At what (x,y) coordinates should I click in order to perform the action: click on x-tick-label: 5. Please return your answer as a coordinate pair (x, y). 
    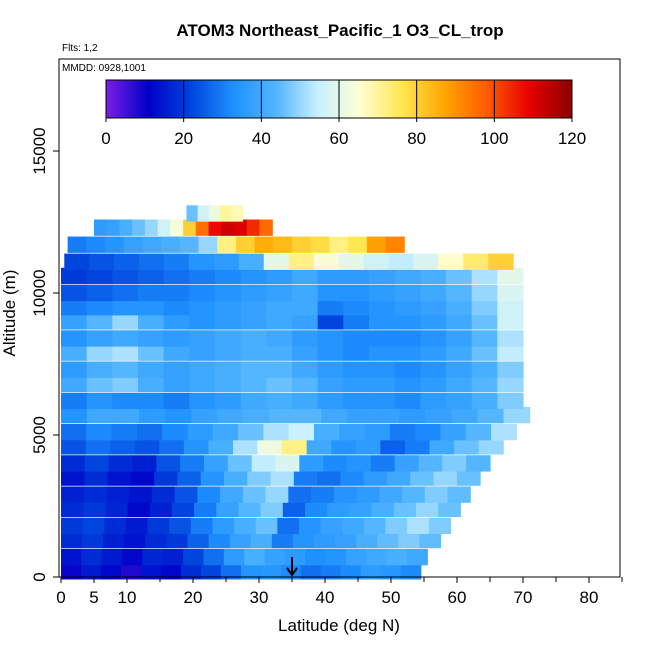
    Looking at the image, I should click on (93, 597).